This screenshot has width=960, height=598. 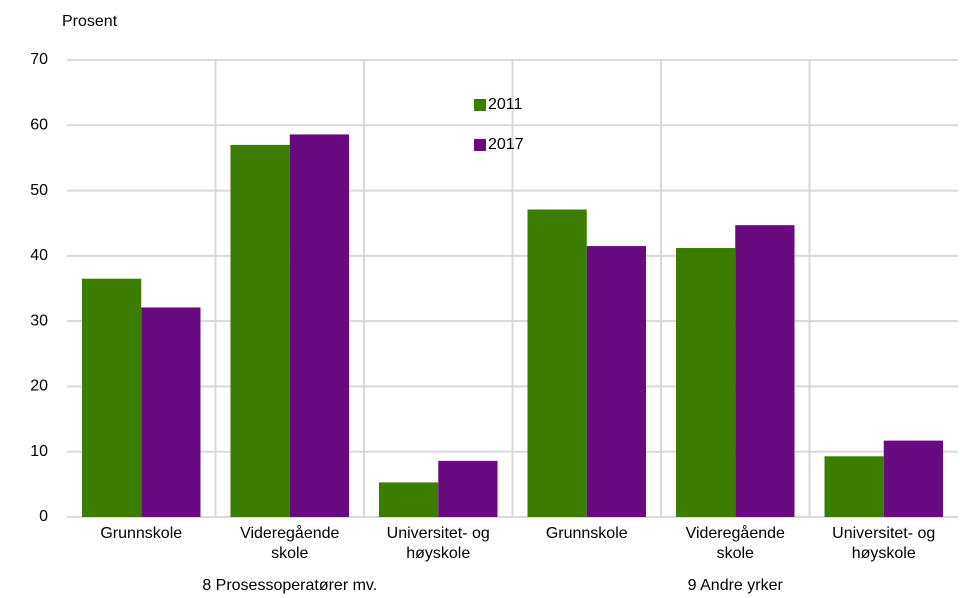 I want to click on y-tick-label: 60, so click(x=39, y=125).